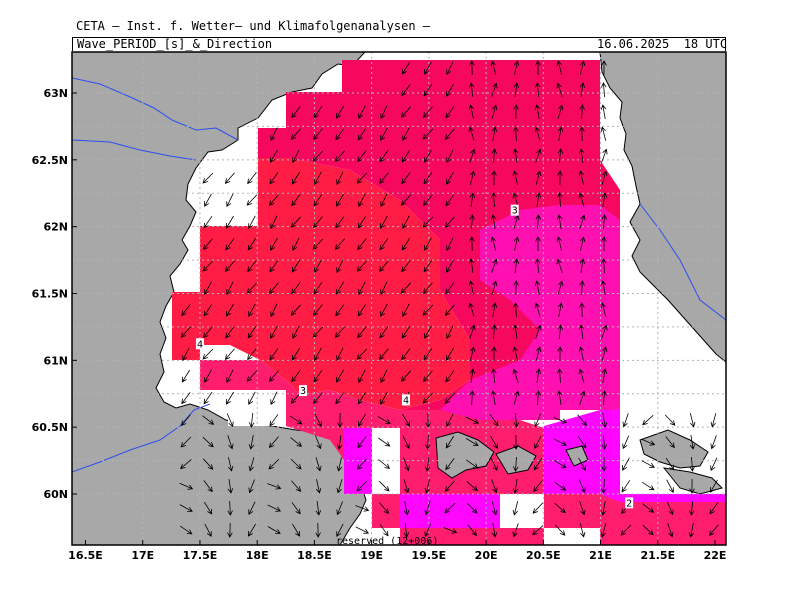 The width and height of the screenshot is (800, 600). I want to click on x-tick-label: 21E, so click(600, 555).